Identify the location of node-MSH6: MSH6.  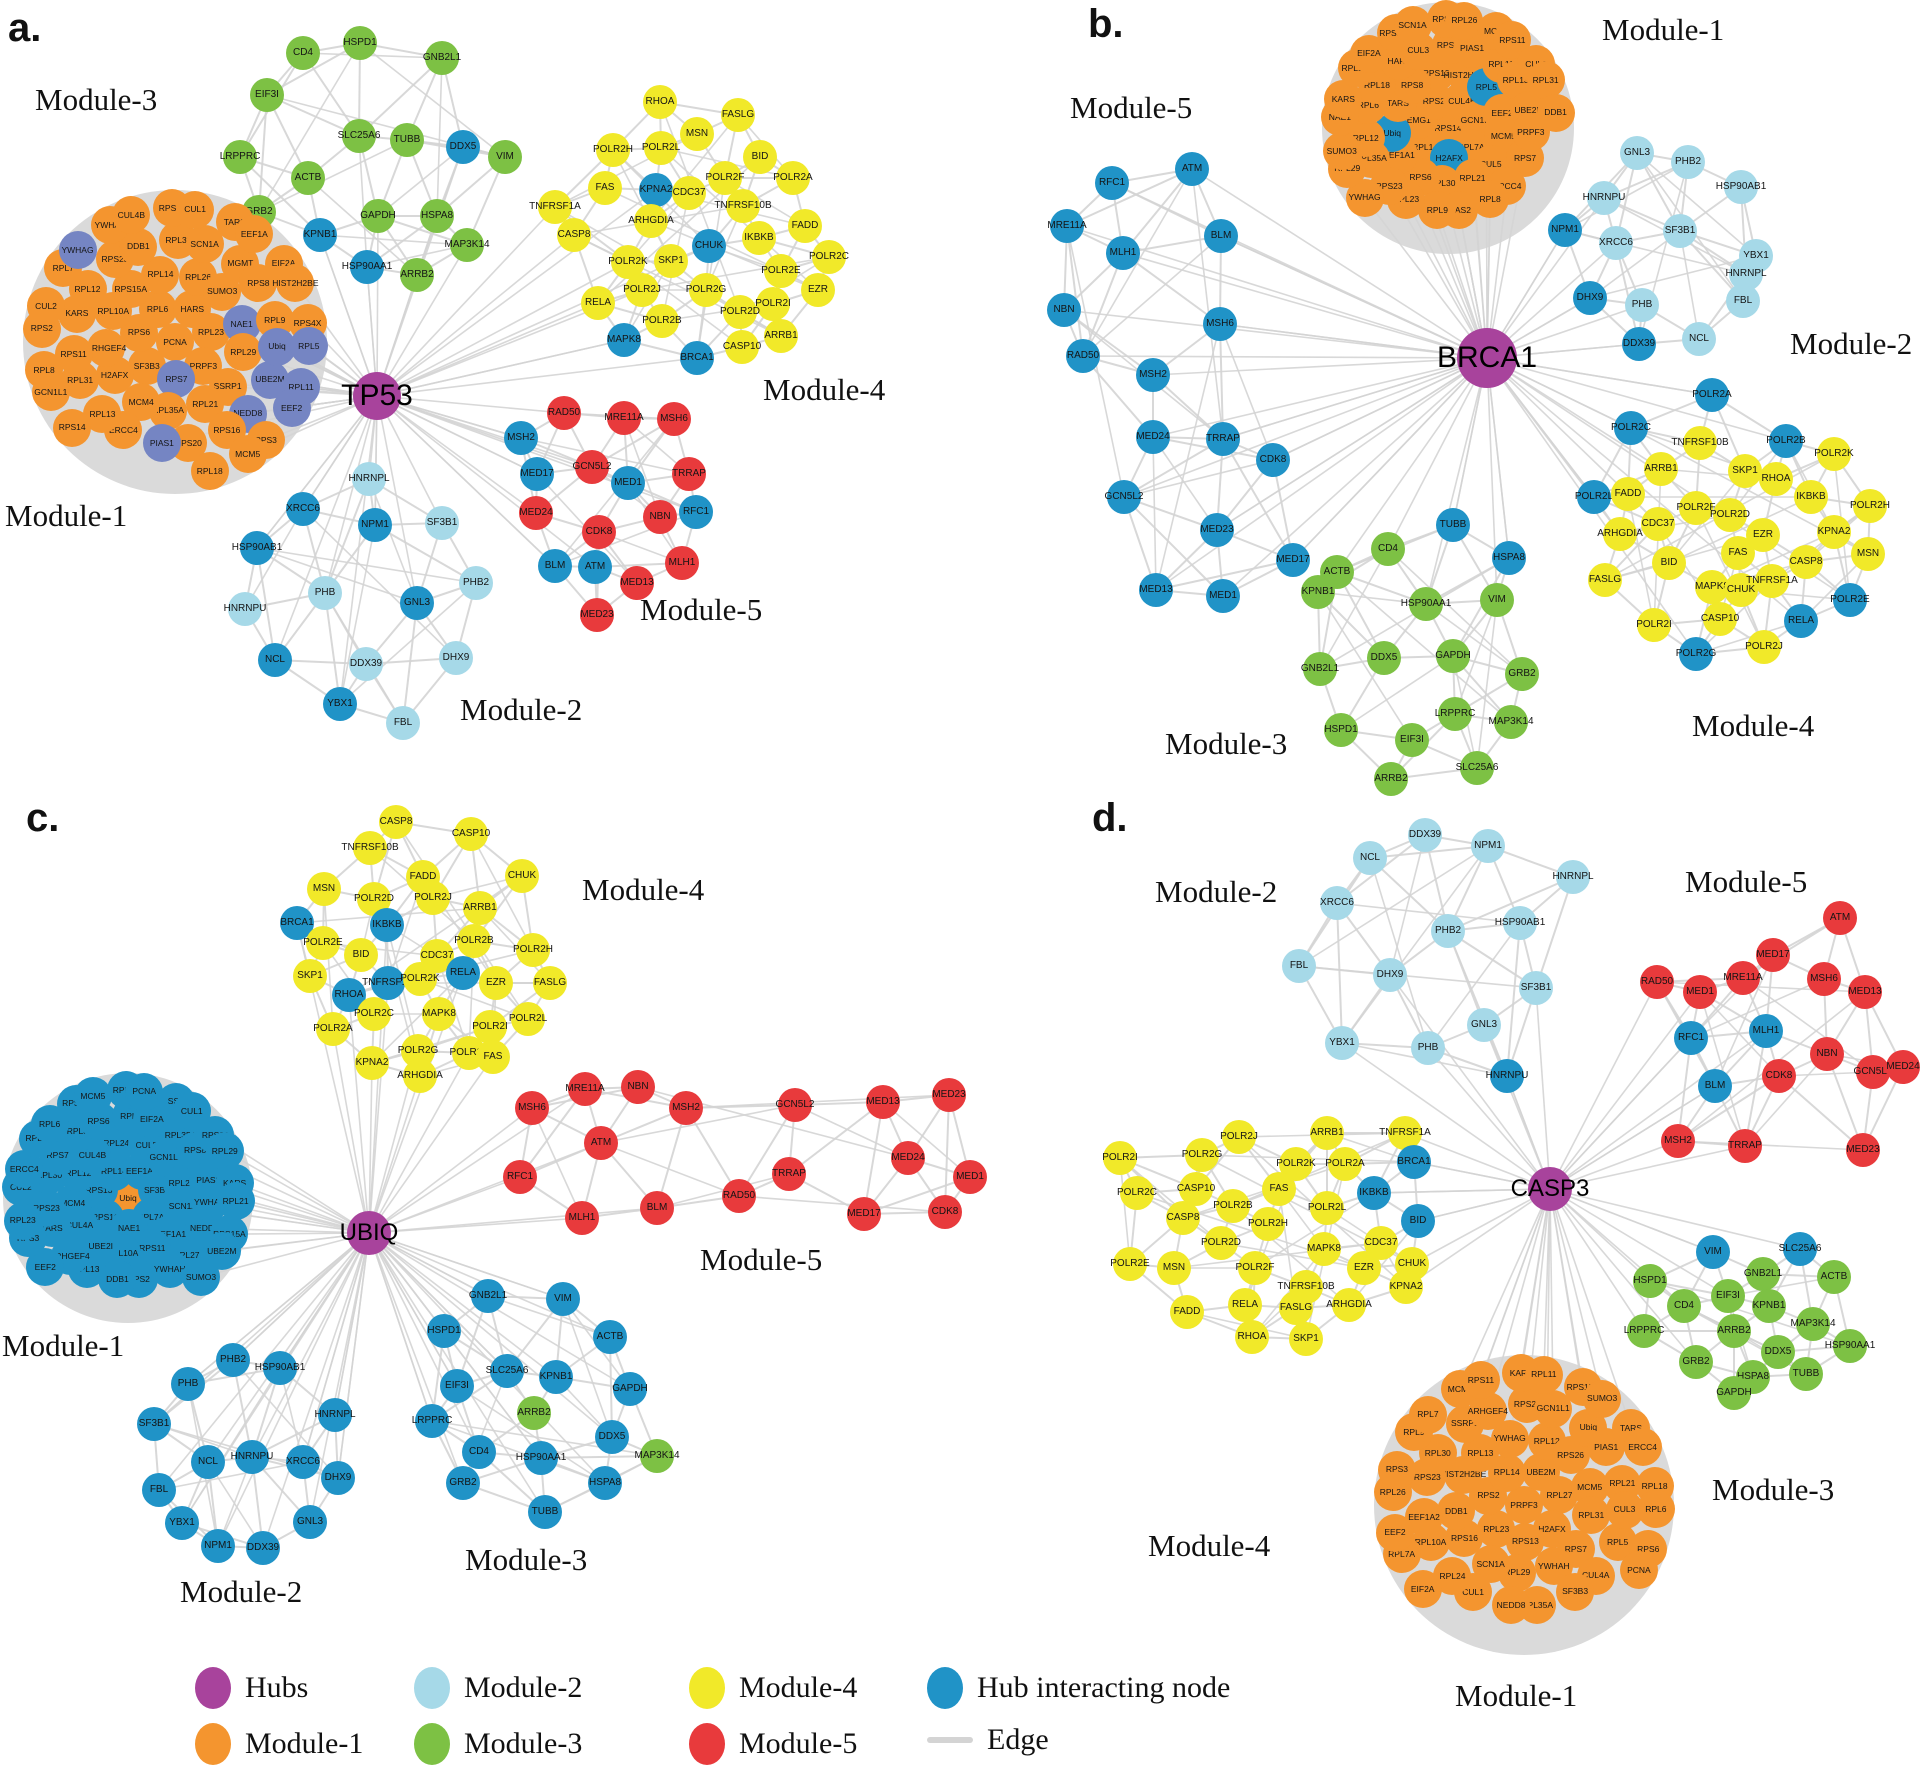
(1824, 979).